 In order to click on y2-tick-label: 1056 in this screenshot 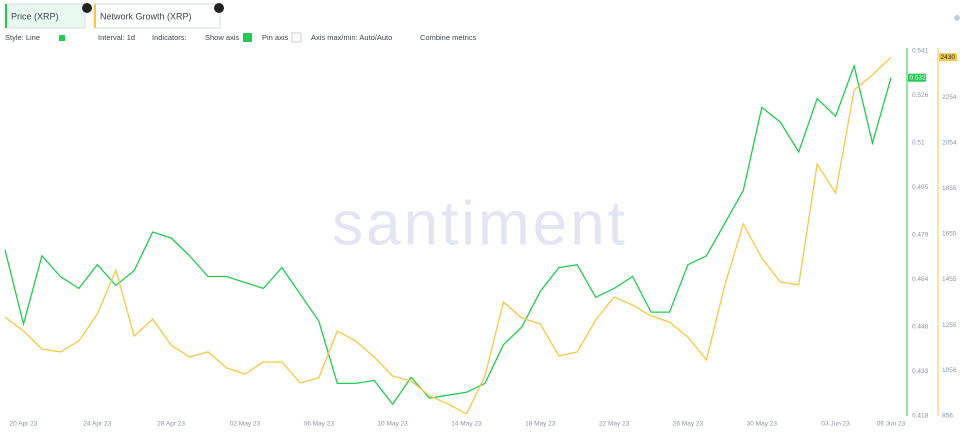, I will do `click(949, 370)`.